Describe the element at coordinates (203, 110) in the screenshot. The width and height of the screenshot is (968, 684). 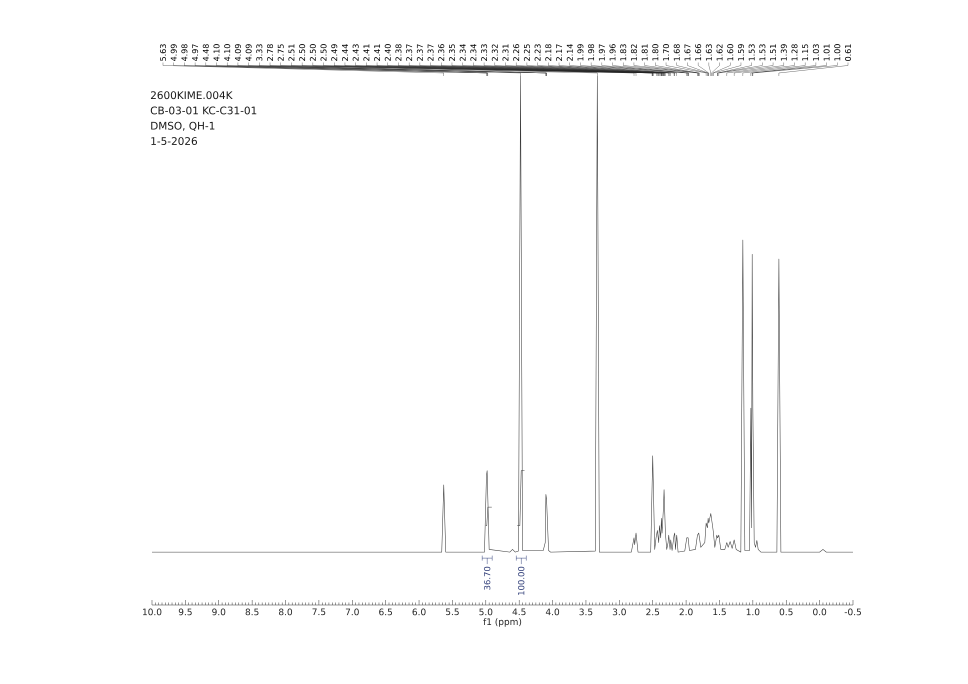
I see `annotation: CB-03-01 KC-C31-01` at that location.